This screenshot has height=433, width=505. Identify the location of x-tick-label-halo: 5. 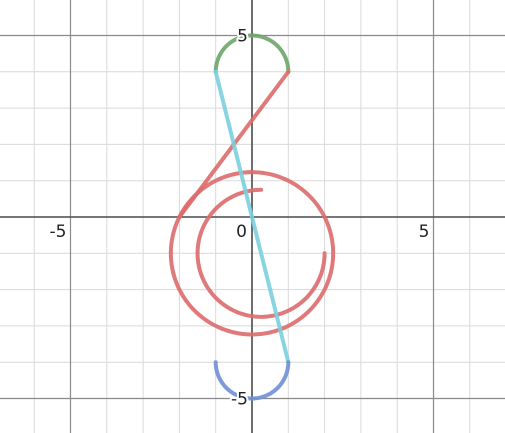
(424, 232).